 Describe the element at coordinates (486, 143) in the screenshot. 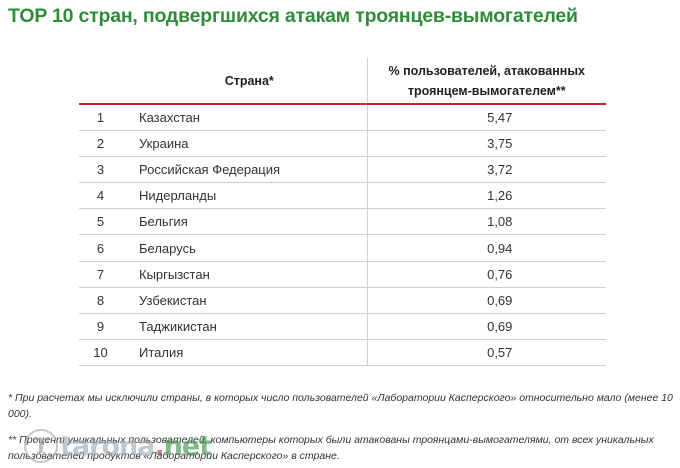

I see `value-cell: 3,75` at that location.